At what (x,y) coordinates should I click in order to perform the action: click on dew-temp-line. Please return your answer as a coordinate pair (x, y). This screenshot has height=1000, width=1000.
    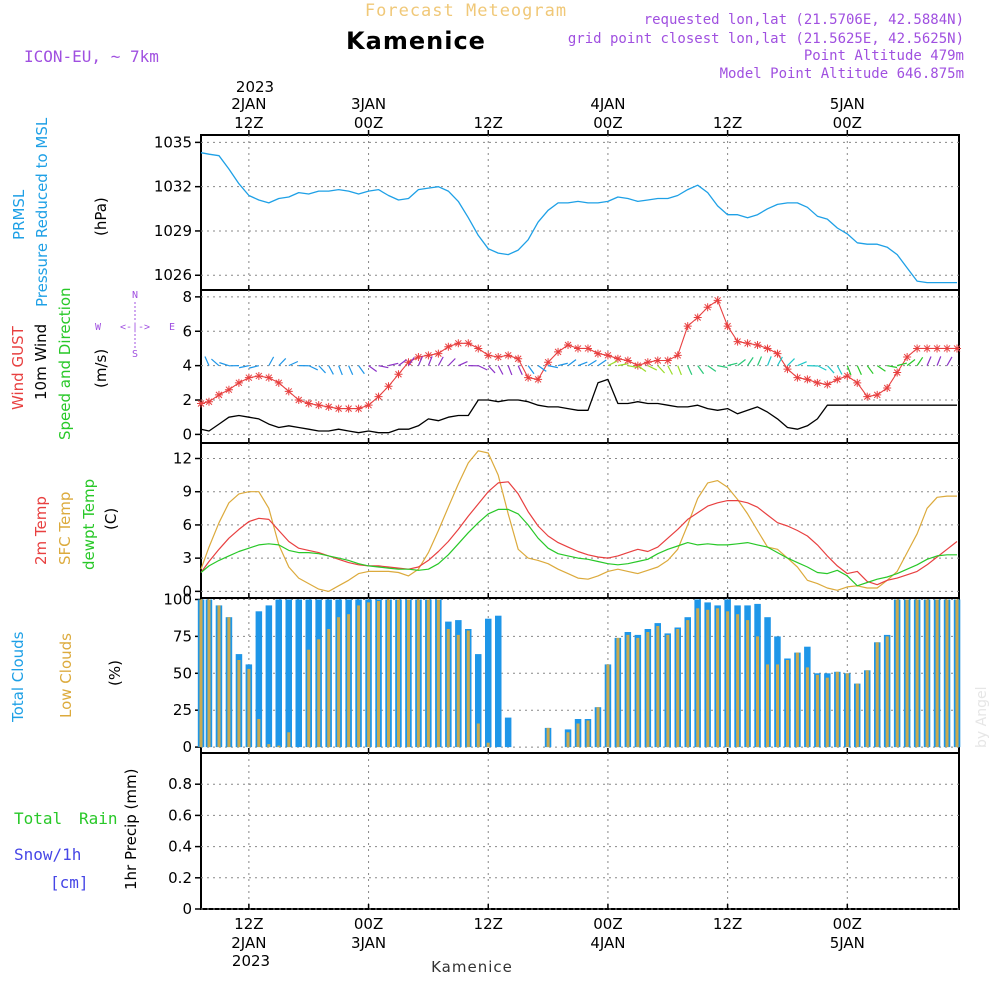
    Looking at the image, I should click on (578, 547).